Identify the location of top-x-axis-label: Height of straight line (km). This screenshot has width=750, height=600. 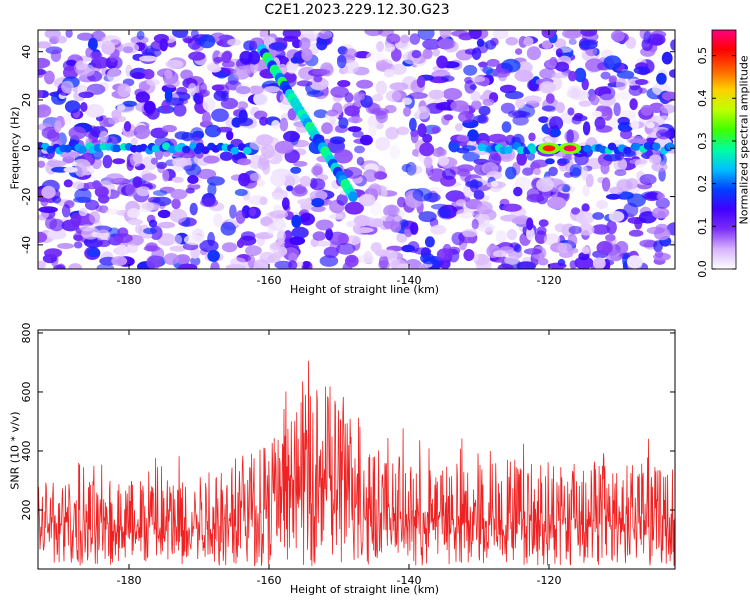
(365, 289).